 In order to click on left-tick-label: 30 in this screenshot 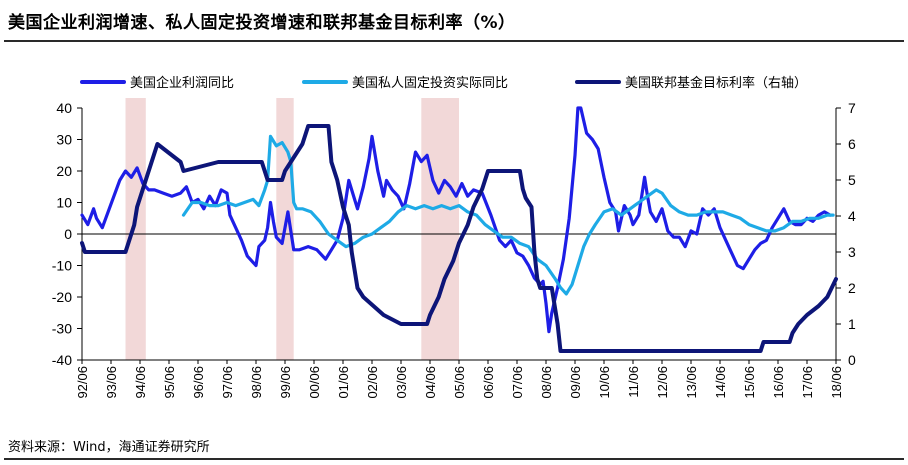, I will do `click(64, 140)`.